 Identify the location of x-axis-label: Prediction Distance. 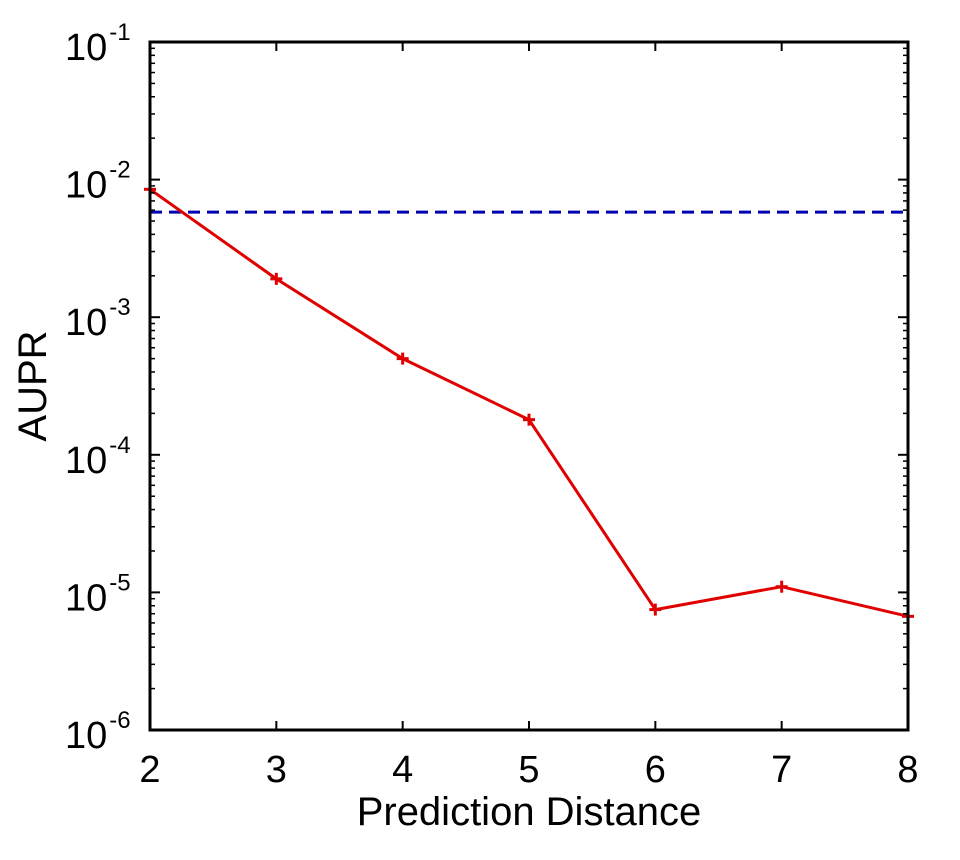
(529, 812).